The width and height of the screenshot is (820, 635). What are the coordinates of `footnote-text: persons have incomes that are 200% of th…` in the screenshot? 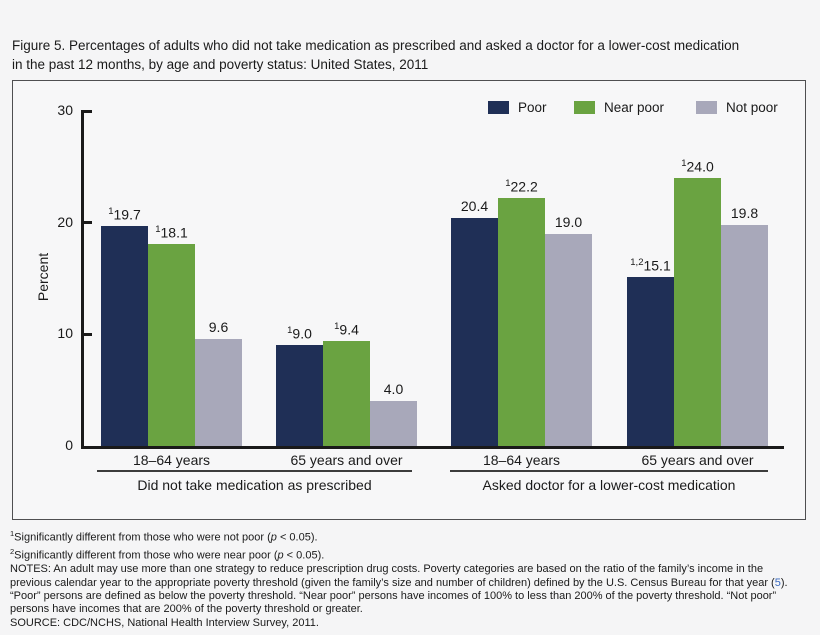 It's located at (186, 609).